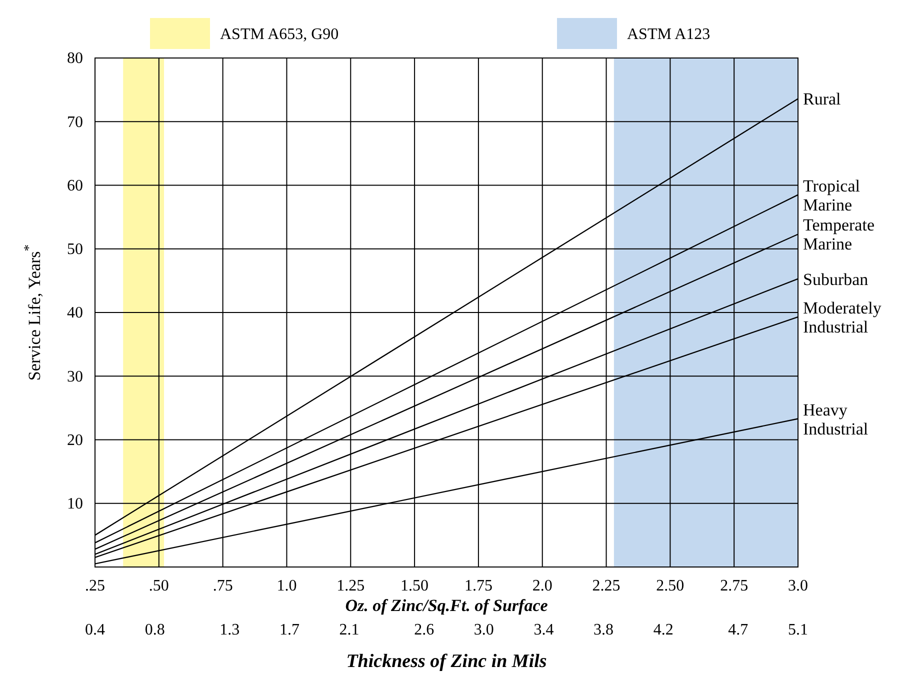 The height and width of the screenshot is (698, 916). What do you see at coordinates (604, 629) in the screenshot?
I see `x2-tick-label: 3.8` at bounding box center [604, 629].